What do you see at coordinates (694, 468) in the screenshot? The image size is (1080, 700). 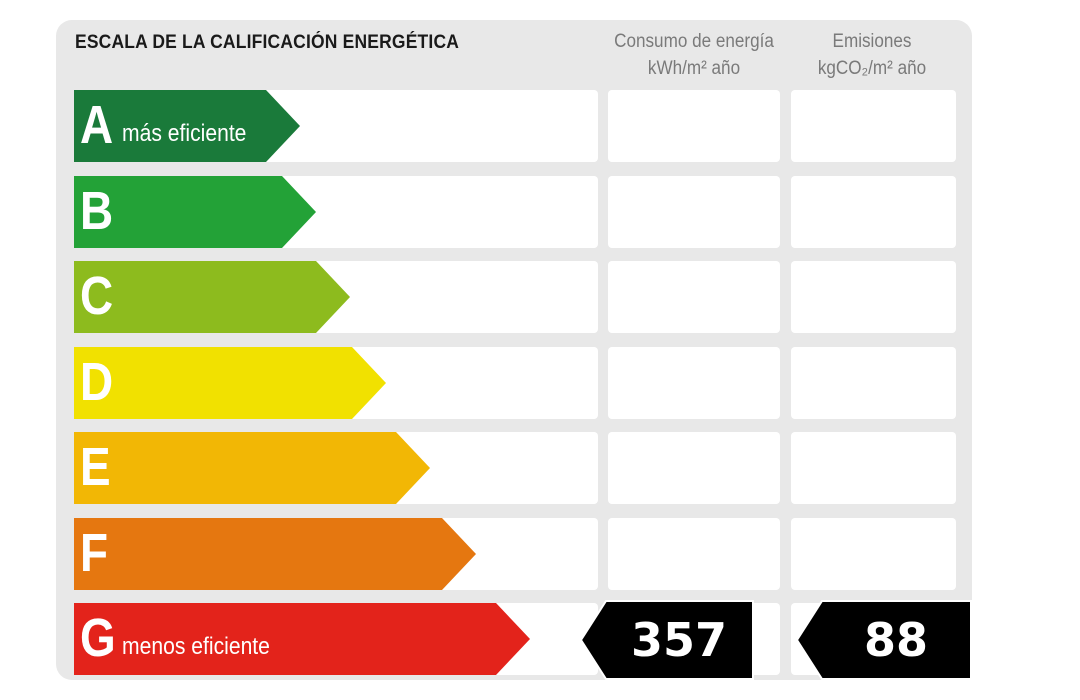 I see `rating-e-consumo-cell` at bounding box center [694, 468].